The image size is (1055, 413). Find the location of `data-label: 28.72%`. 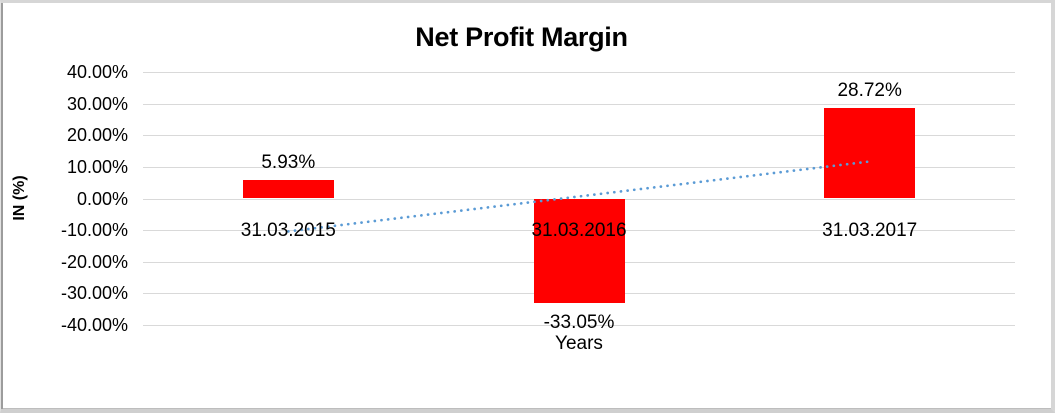

data-label: 28.72% is located at coordinates (869, 90).